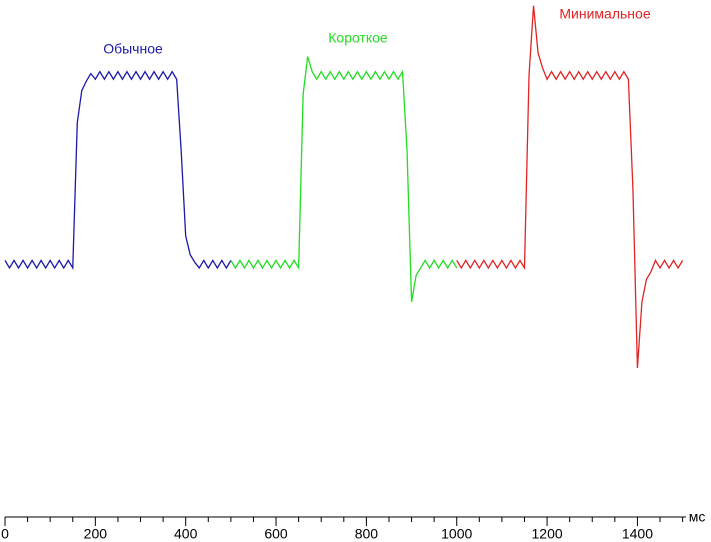  I want to click on x-tick-label: 1000, so click(456, 534).